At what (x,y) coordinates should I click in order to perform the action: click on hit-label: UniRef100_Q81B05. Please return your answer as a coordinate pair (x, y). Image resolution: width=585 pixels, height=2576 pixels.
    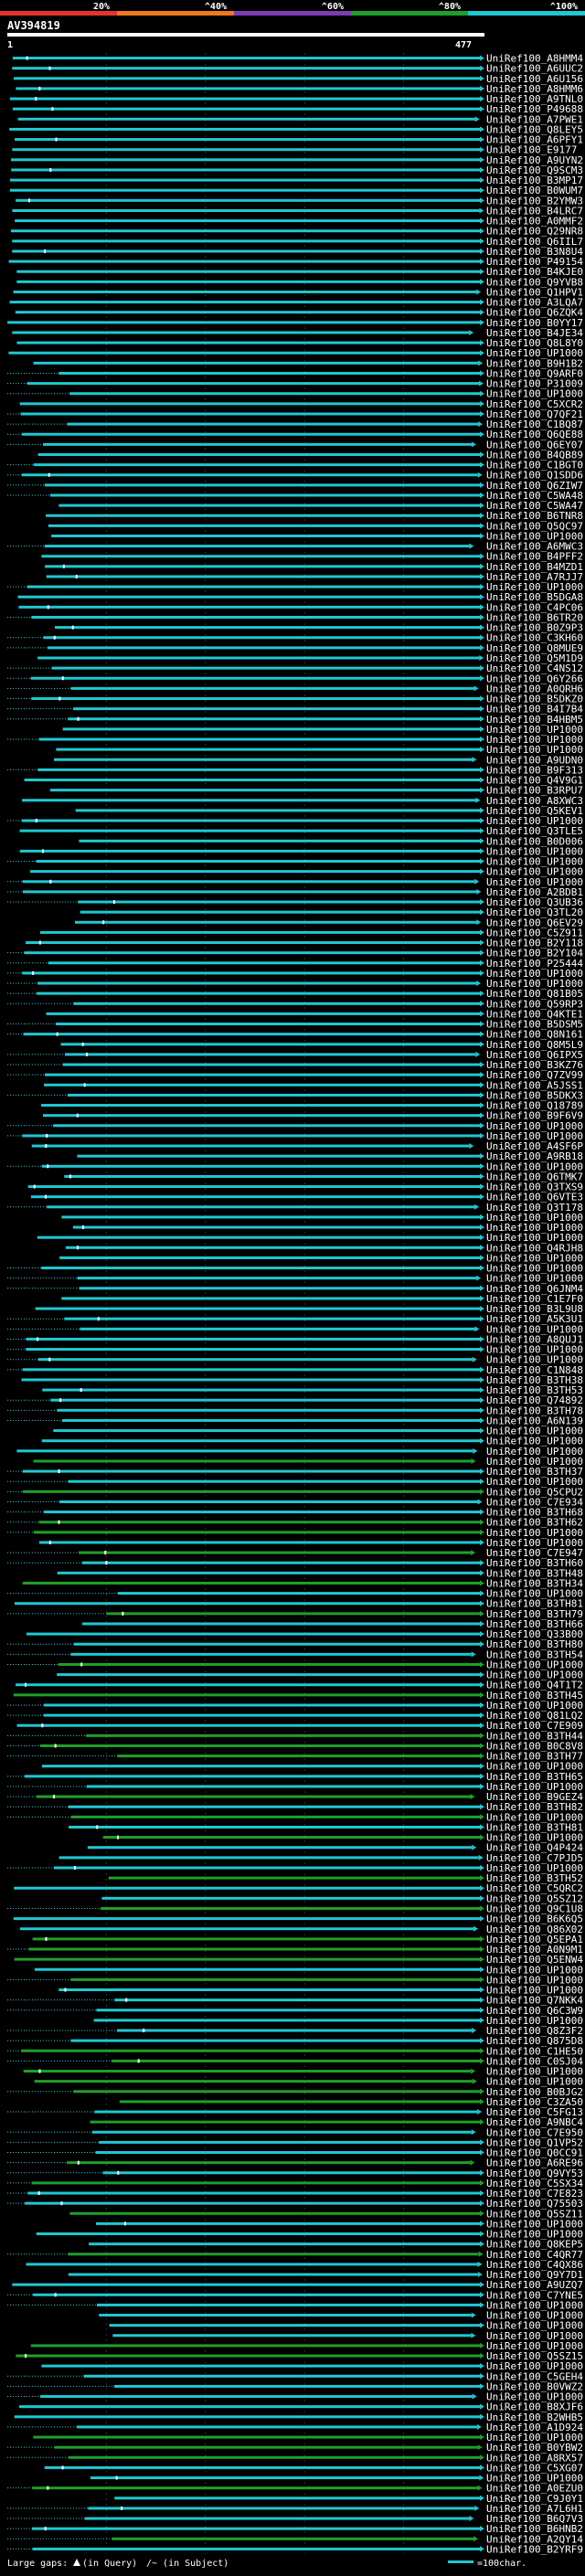
    Looking at the image, I should click on (535, 994).